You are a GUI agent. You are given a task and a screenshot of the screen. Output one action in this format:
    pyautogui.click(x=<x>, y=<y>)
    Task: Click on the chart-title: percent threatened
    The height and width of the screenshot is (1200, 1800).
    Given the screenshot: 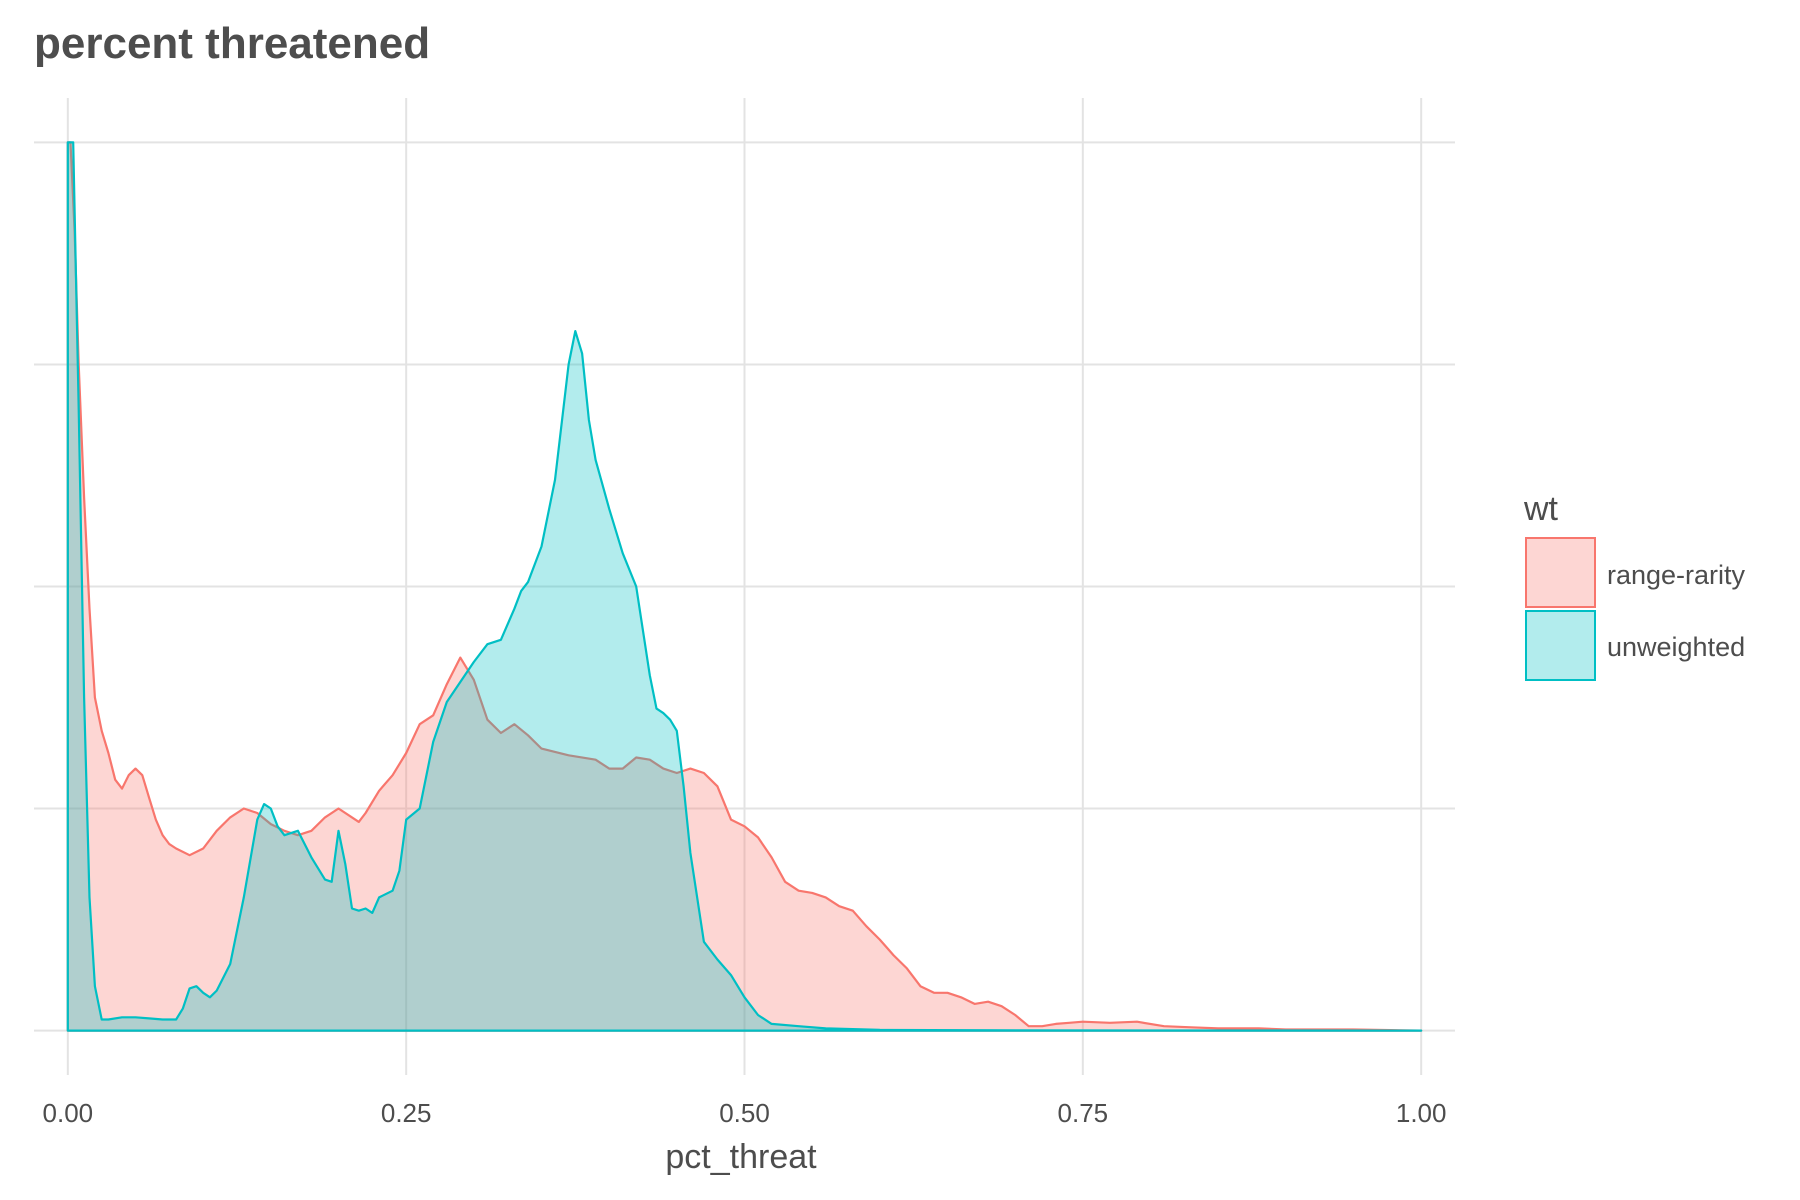 What is the action you would take?
    pyautogui.click(x=232, y=43)
    